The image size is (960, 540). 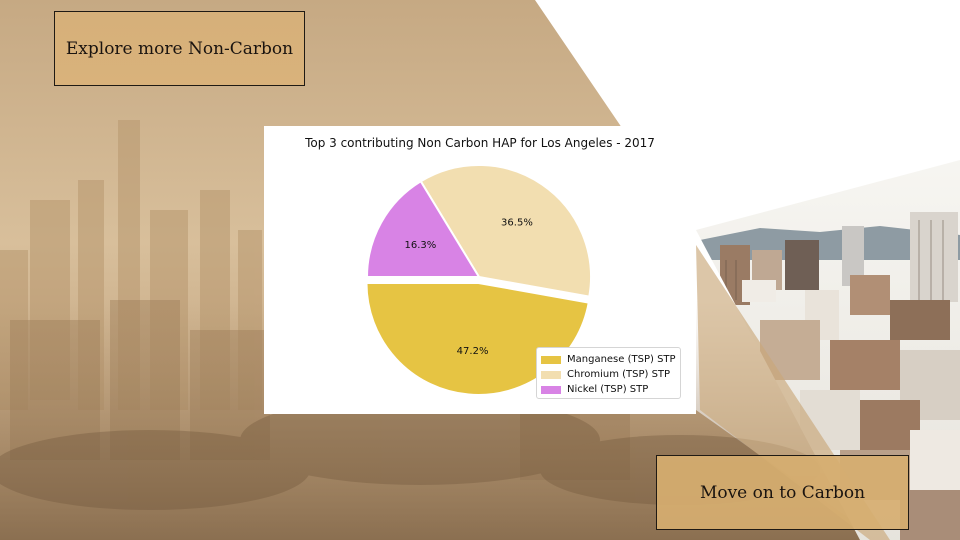 I want to click on pie-label-nickel: 16.3%, so click(x=421, y=245).